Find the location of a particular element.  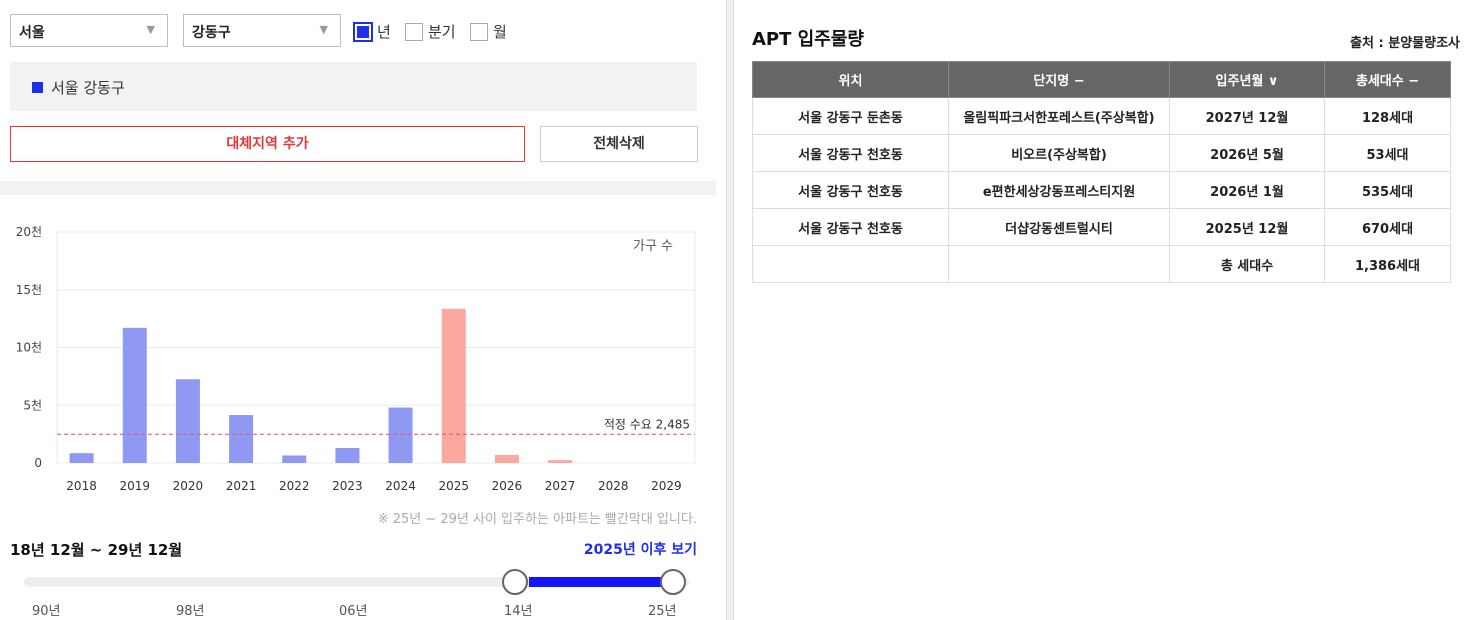

section-divider is located at coordinates (358, 188).